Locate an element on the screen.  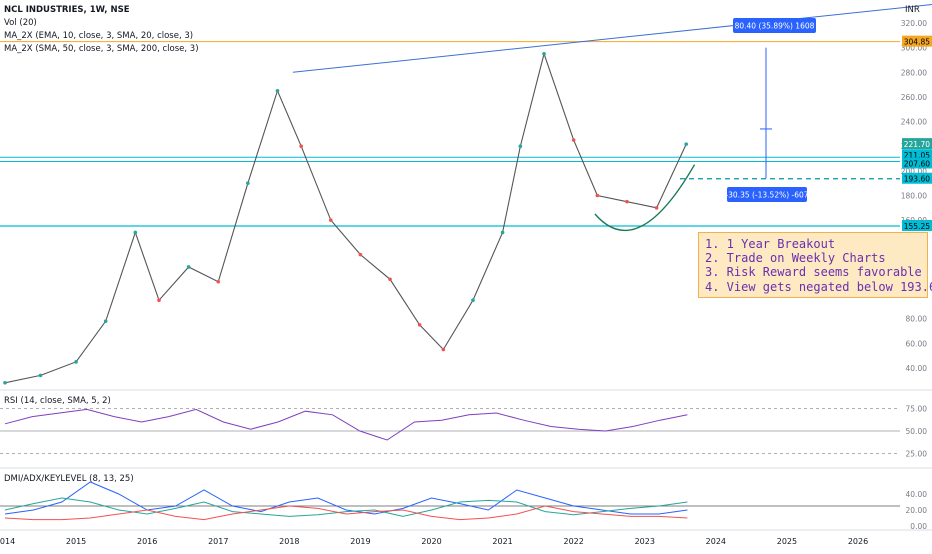
target-measure-label: 80.40 (35.89%) 1608 is located at coordinates (775, 26).